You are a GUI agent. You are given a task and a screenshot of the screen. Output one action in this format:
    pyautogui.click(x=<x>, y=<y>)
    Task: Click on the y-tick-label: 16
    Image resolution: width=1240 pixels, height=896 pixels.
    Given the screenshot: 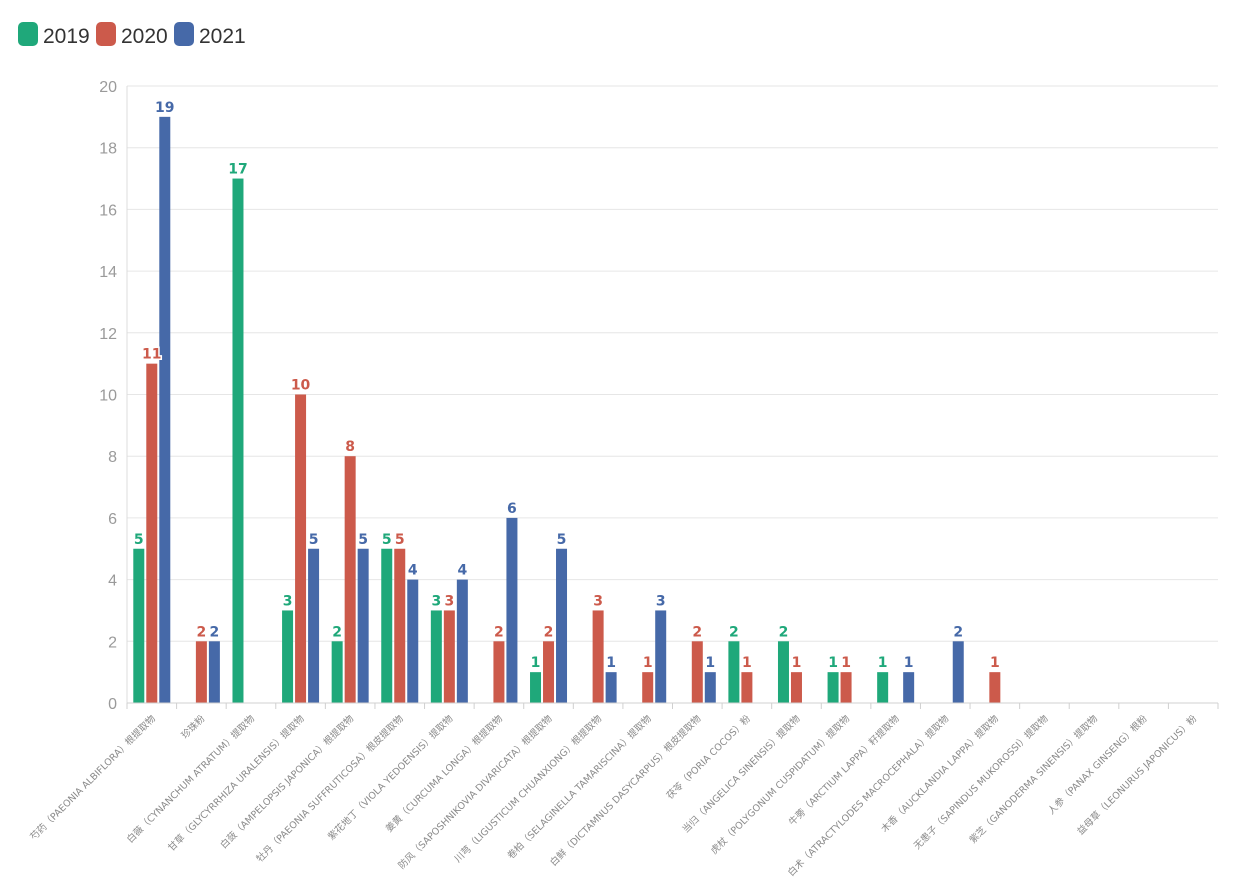 What is the action you would take?
    pyautogui.click(x=108, y=210)
    